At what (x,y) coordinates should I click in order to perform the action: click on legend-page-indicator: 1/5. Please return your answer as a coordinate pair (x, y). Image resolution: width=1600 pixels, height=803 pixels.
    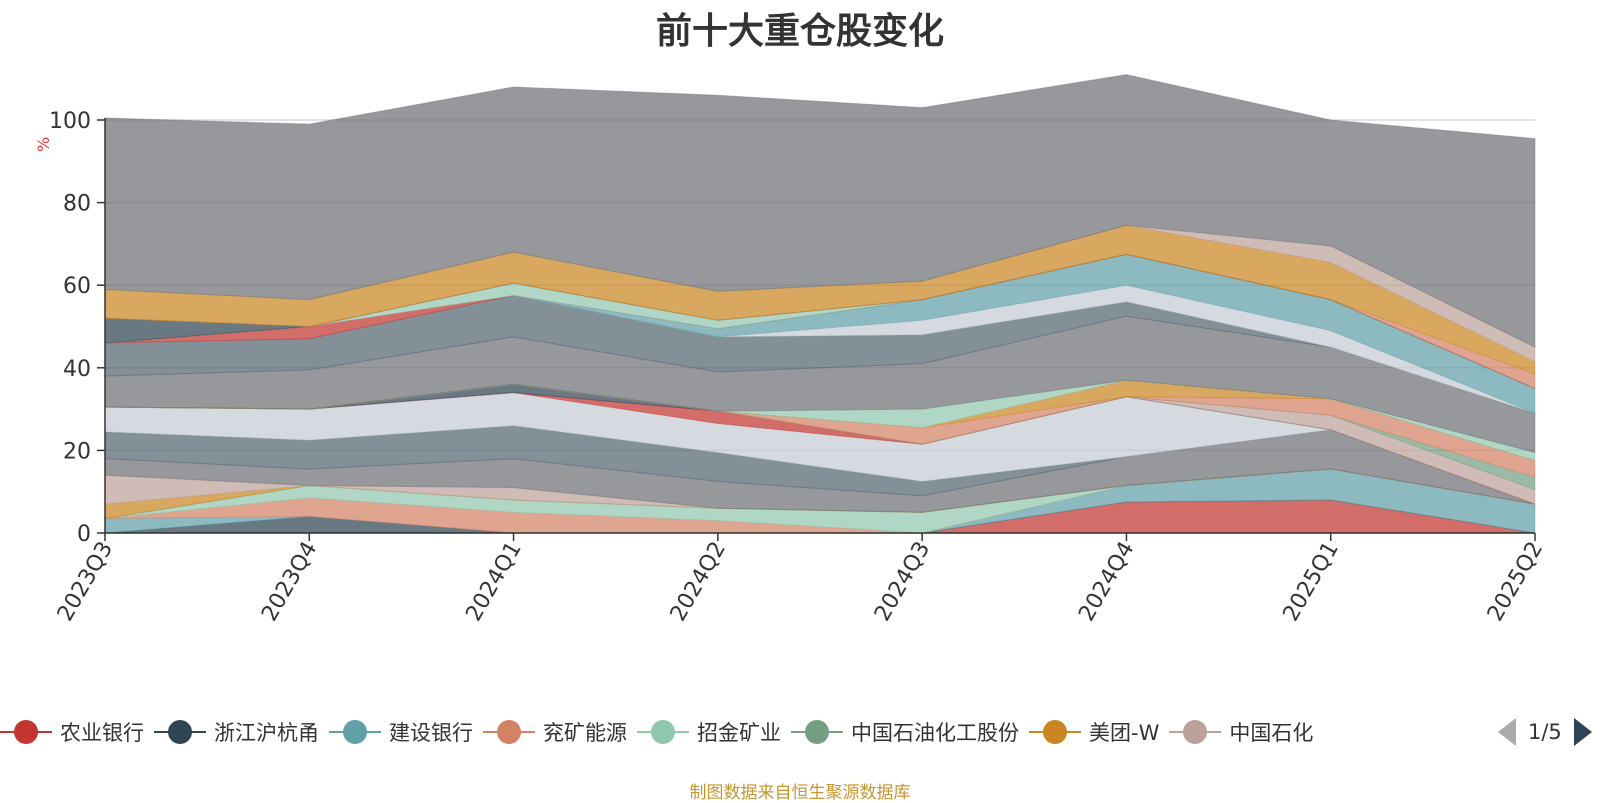
    Looking at the image, I should click on (1545, 732).